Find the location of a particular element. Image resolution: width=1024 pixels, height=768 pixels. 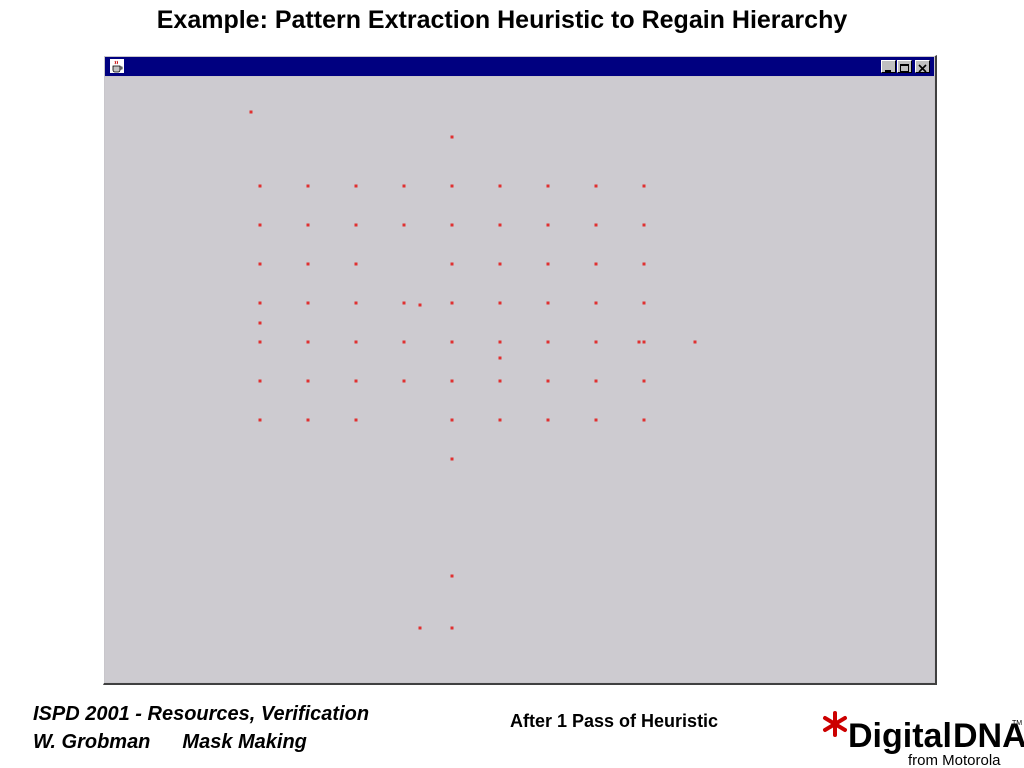

close-icon is located at coordinates (922, 68).